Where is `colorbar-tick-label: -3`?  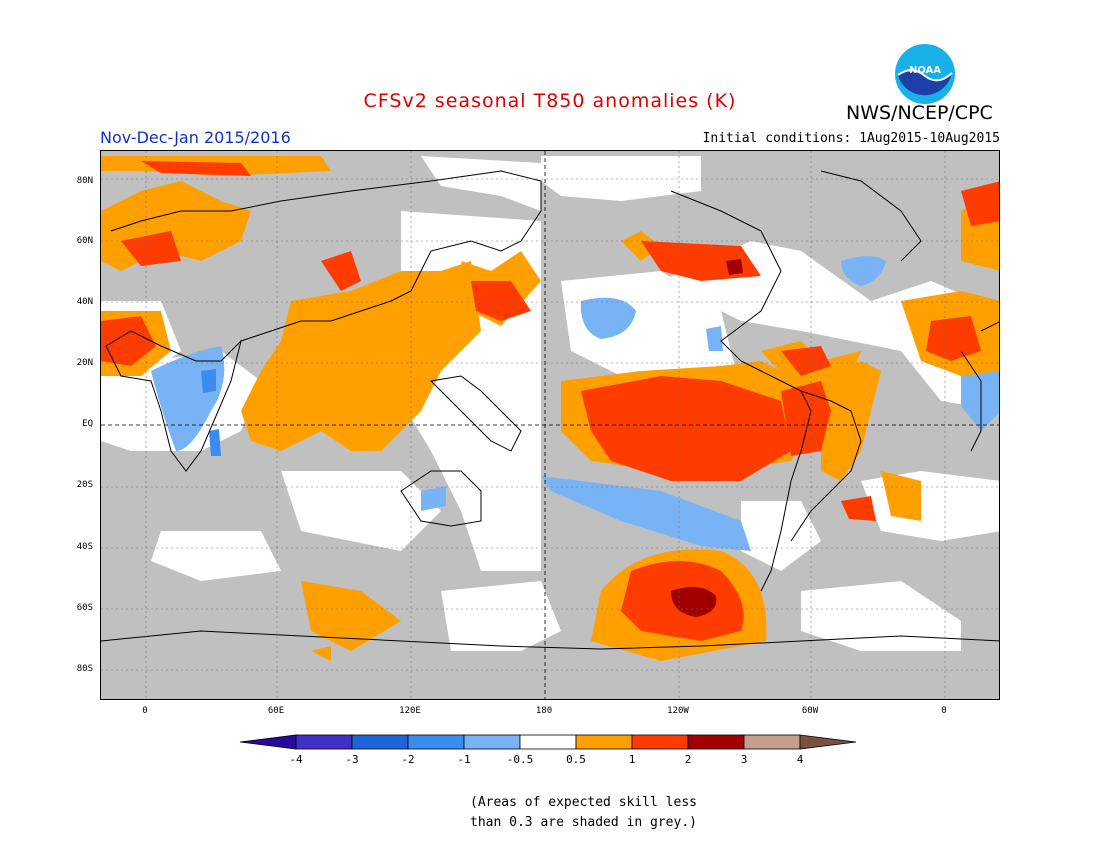
colorbar-tick-label: -3 is located at coordinates (352, 759).